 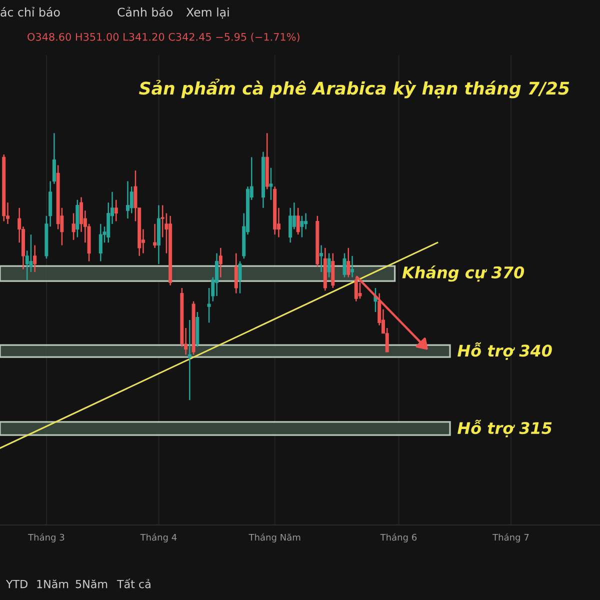 I want to click on band-label: Kháng cự 370, so click(x=463, y=273).